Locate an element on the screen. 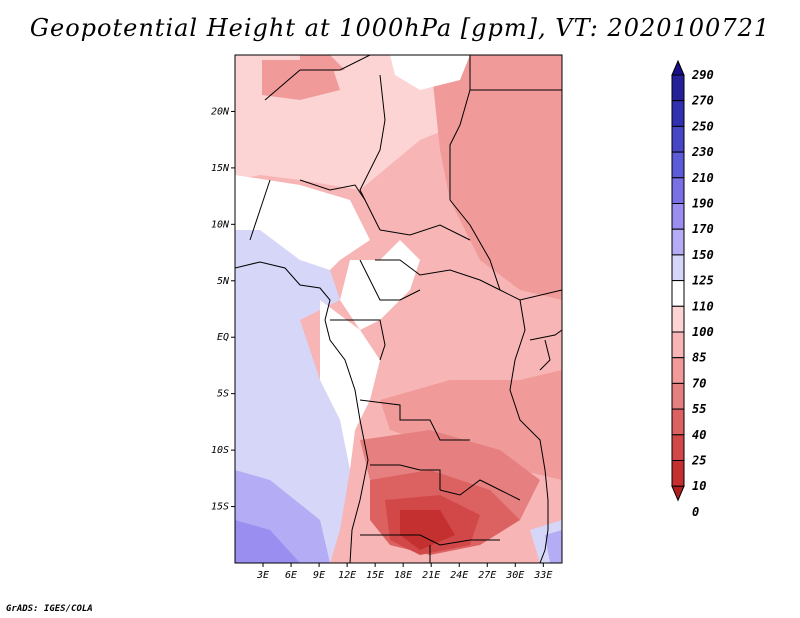 This screenshot has height=618, width=800. colorbar-label: 85 is located at coordinates (699, 358).